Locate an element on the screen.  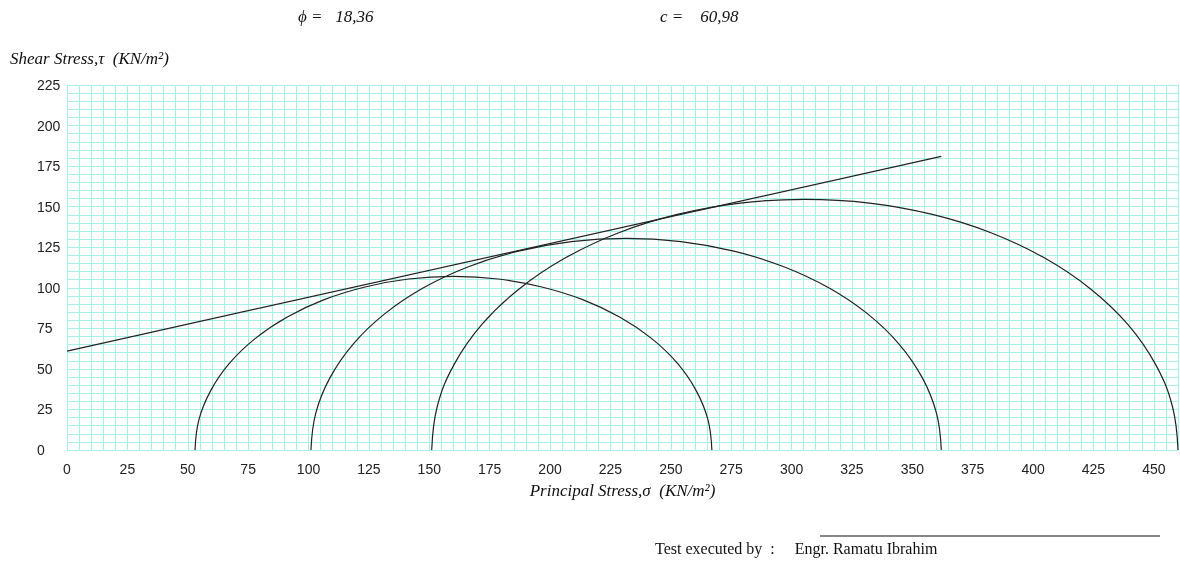
x-tick-label: 300 is located at coordinates (791, 469).